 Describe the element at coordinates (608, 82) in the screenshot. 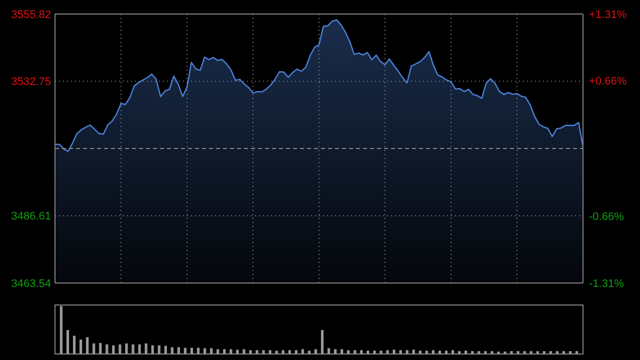

I see `y2-tick-label: +0.66%` at that location.